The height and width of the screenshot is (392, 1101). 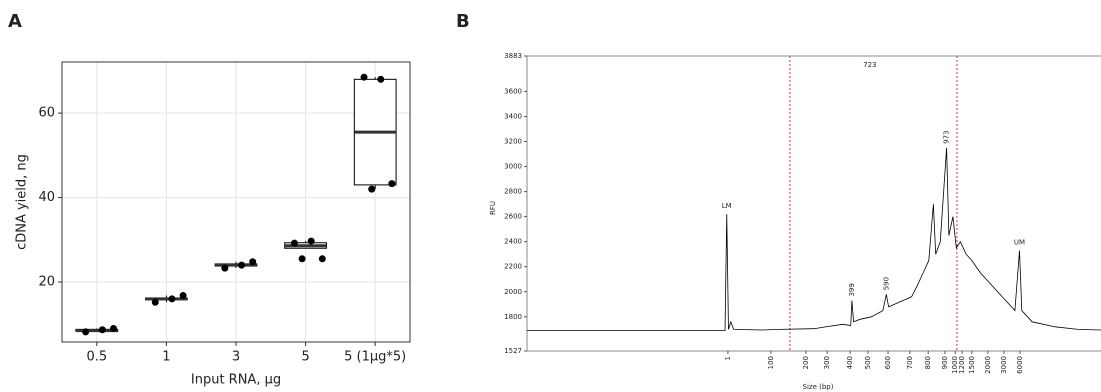 I want to click on peak-label: UM, so click(x=1019, y=242).